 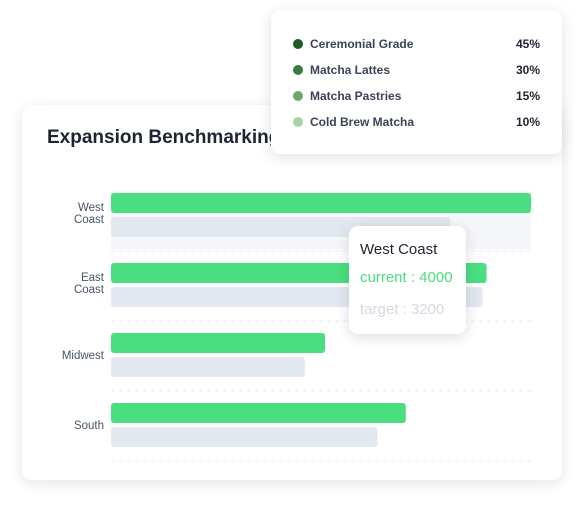 I want to click on bar-current-midwest, so click(x=218, y=343).